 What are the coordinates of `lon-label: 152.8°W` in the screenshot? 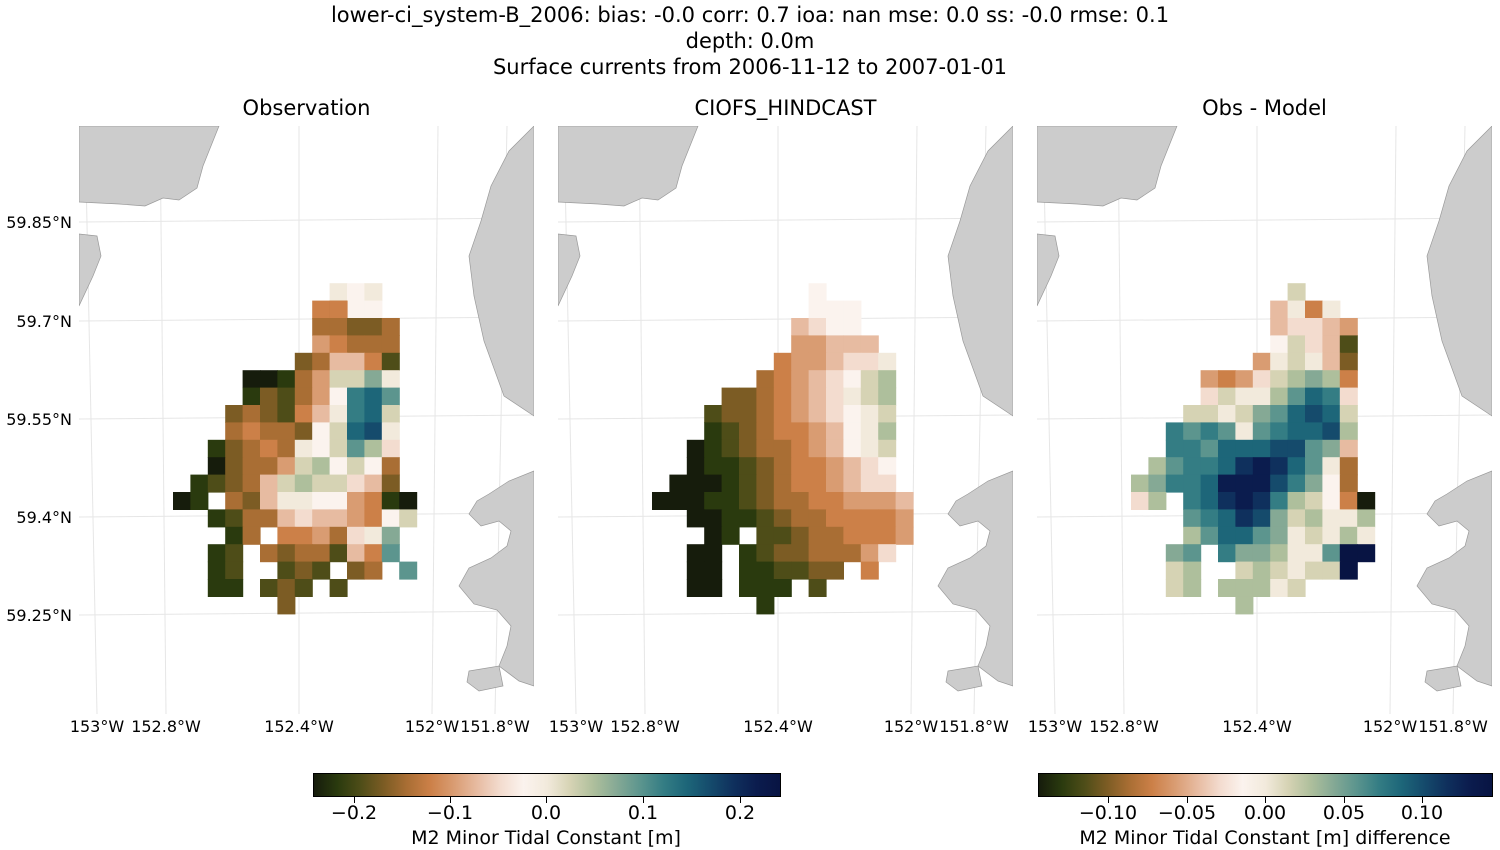 It's located at (166, 726).